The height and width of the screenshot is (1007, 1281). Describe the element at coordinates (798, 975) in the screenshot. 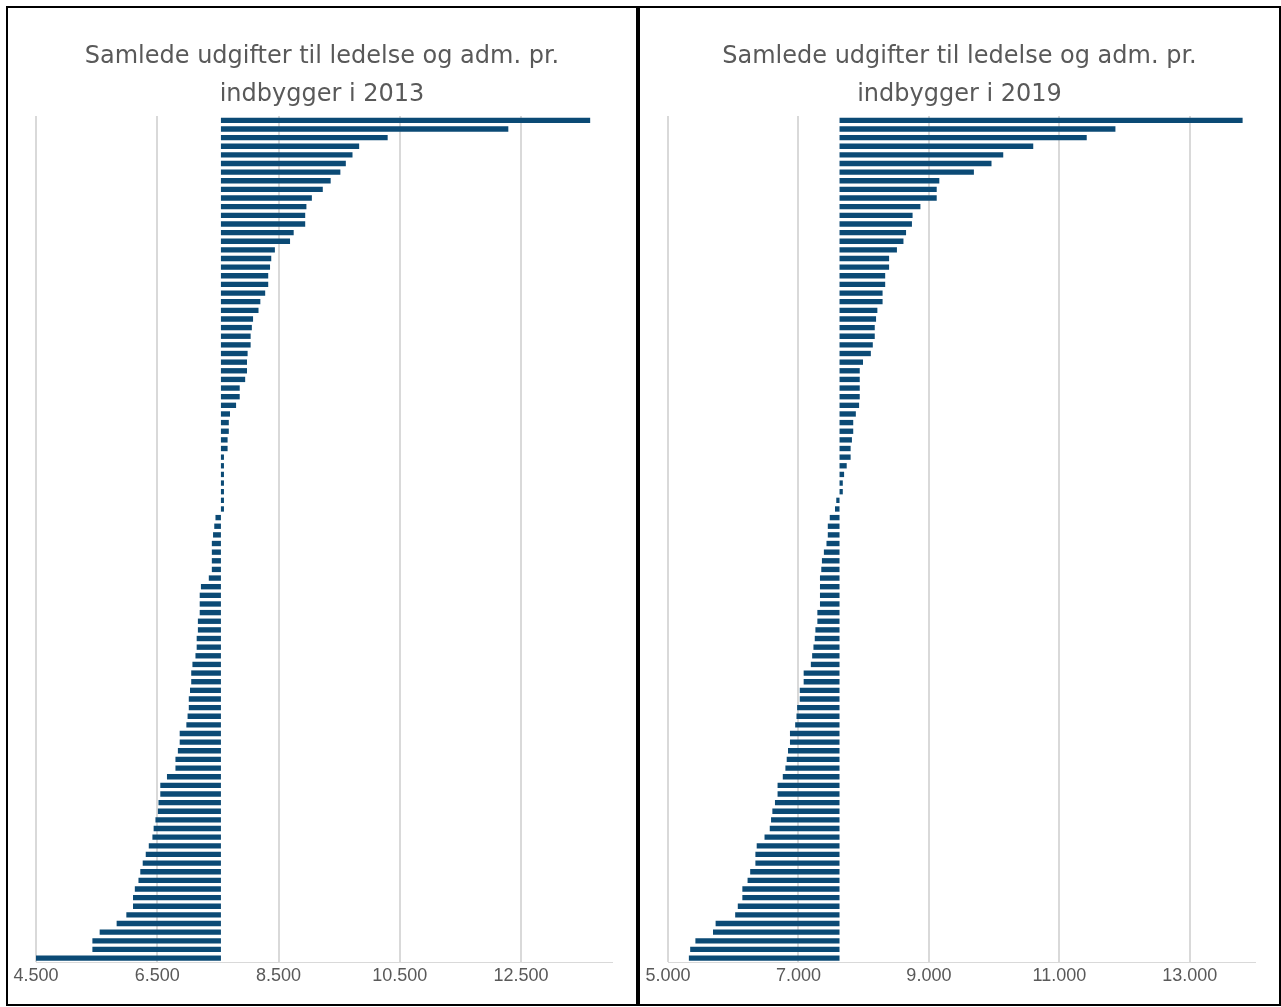

I see `x-tick-label: 7.000` at that location.